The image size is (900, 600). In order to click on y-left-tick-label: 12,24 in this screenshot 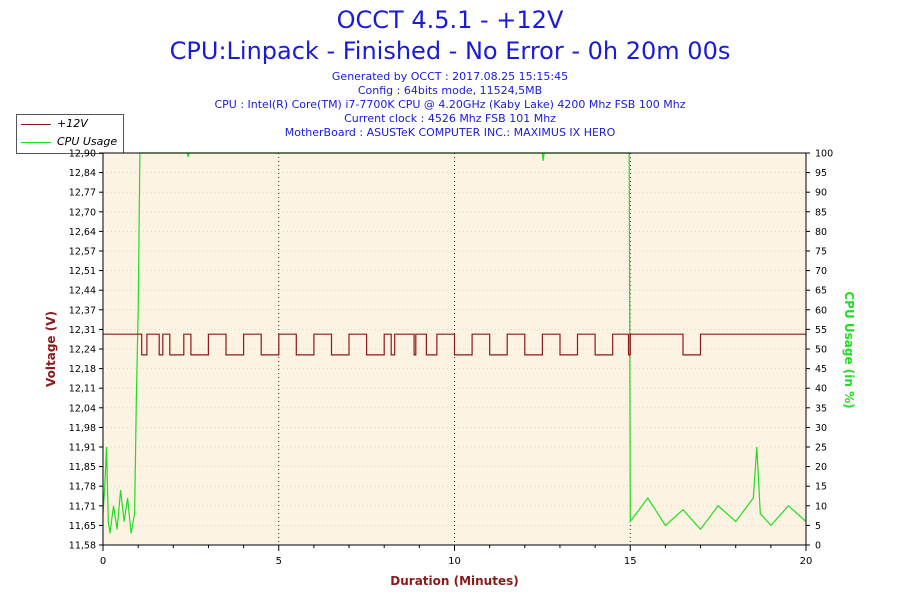, I will do `click(82, 350)`.